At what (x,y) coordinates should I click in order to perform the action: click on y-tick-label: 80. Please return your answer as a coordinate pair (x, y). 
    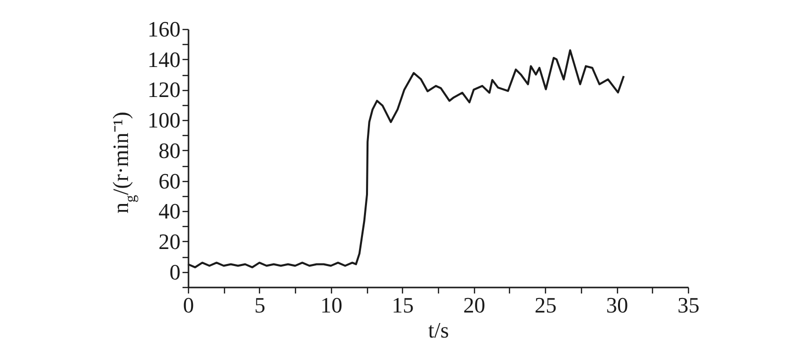
    Looking at the image, I should click on (169, 150).